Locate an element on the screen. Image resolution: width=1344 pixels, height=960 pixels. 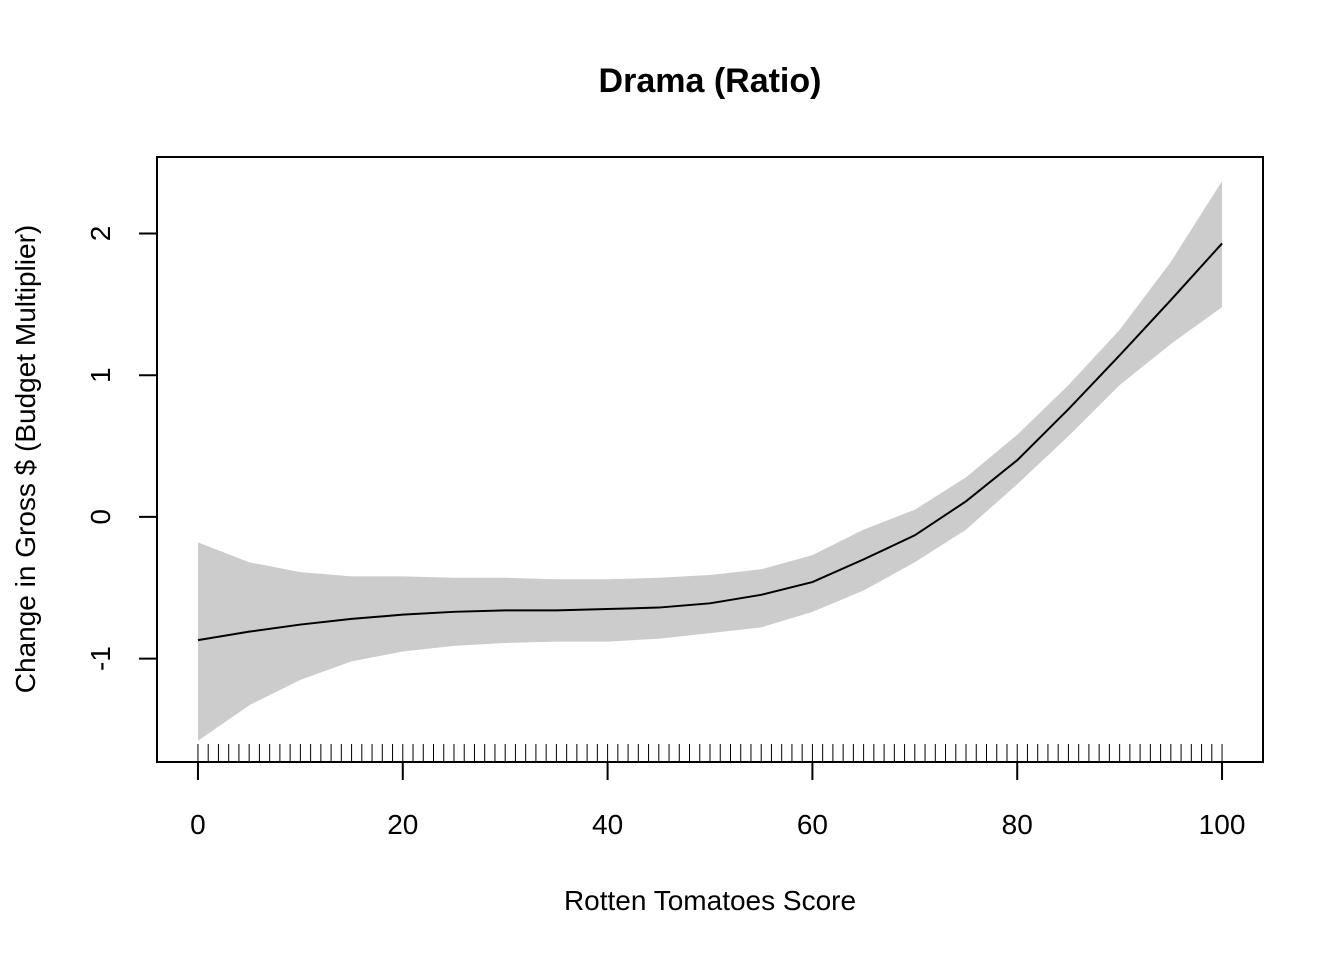
x-tick-label: 40 is located at coordinates (607, 824).